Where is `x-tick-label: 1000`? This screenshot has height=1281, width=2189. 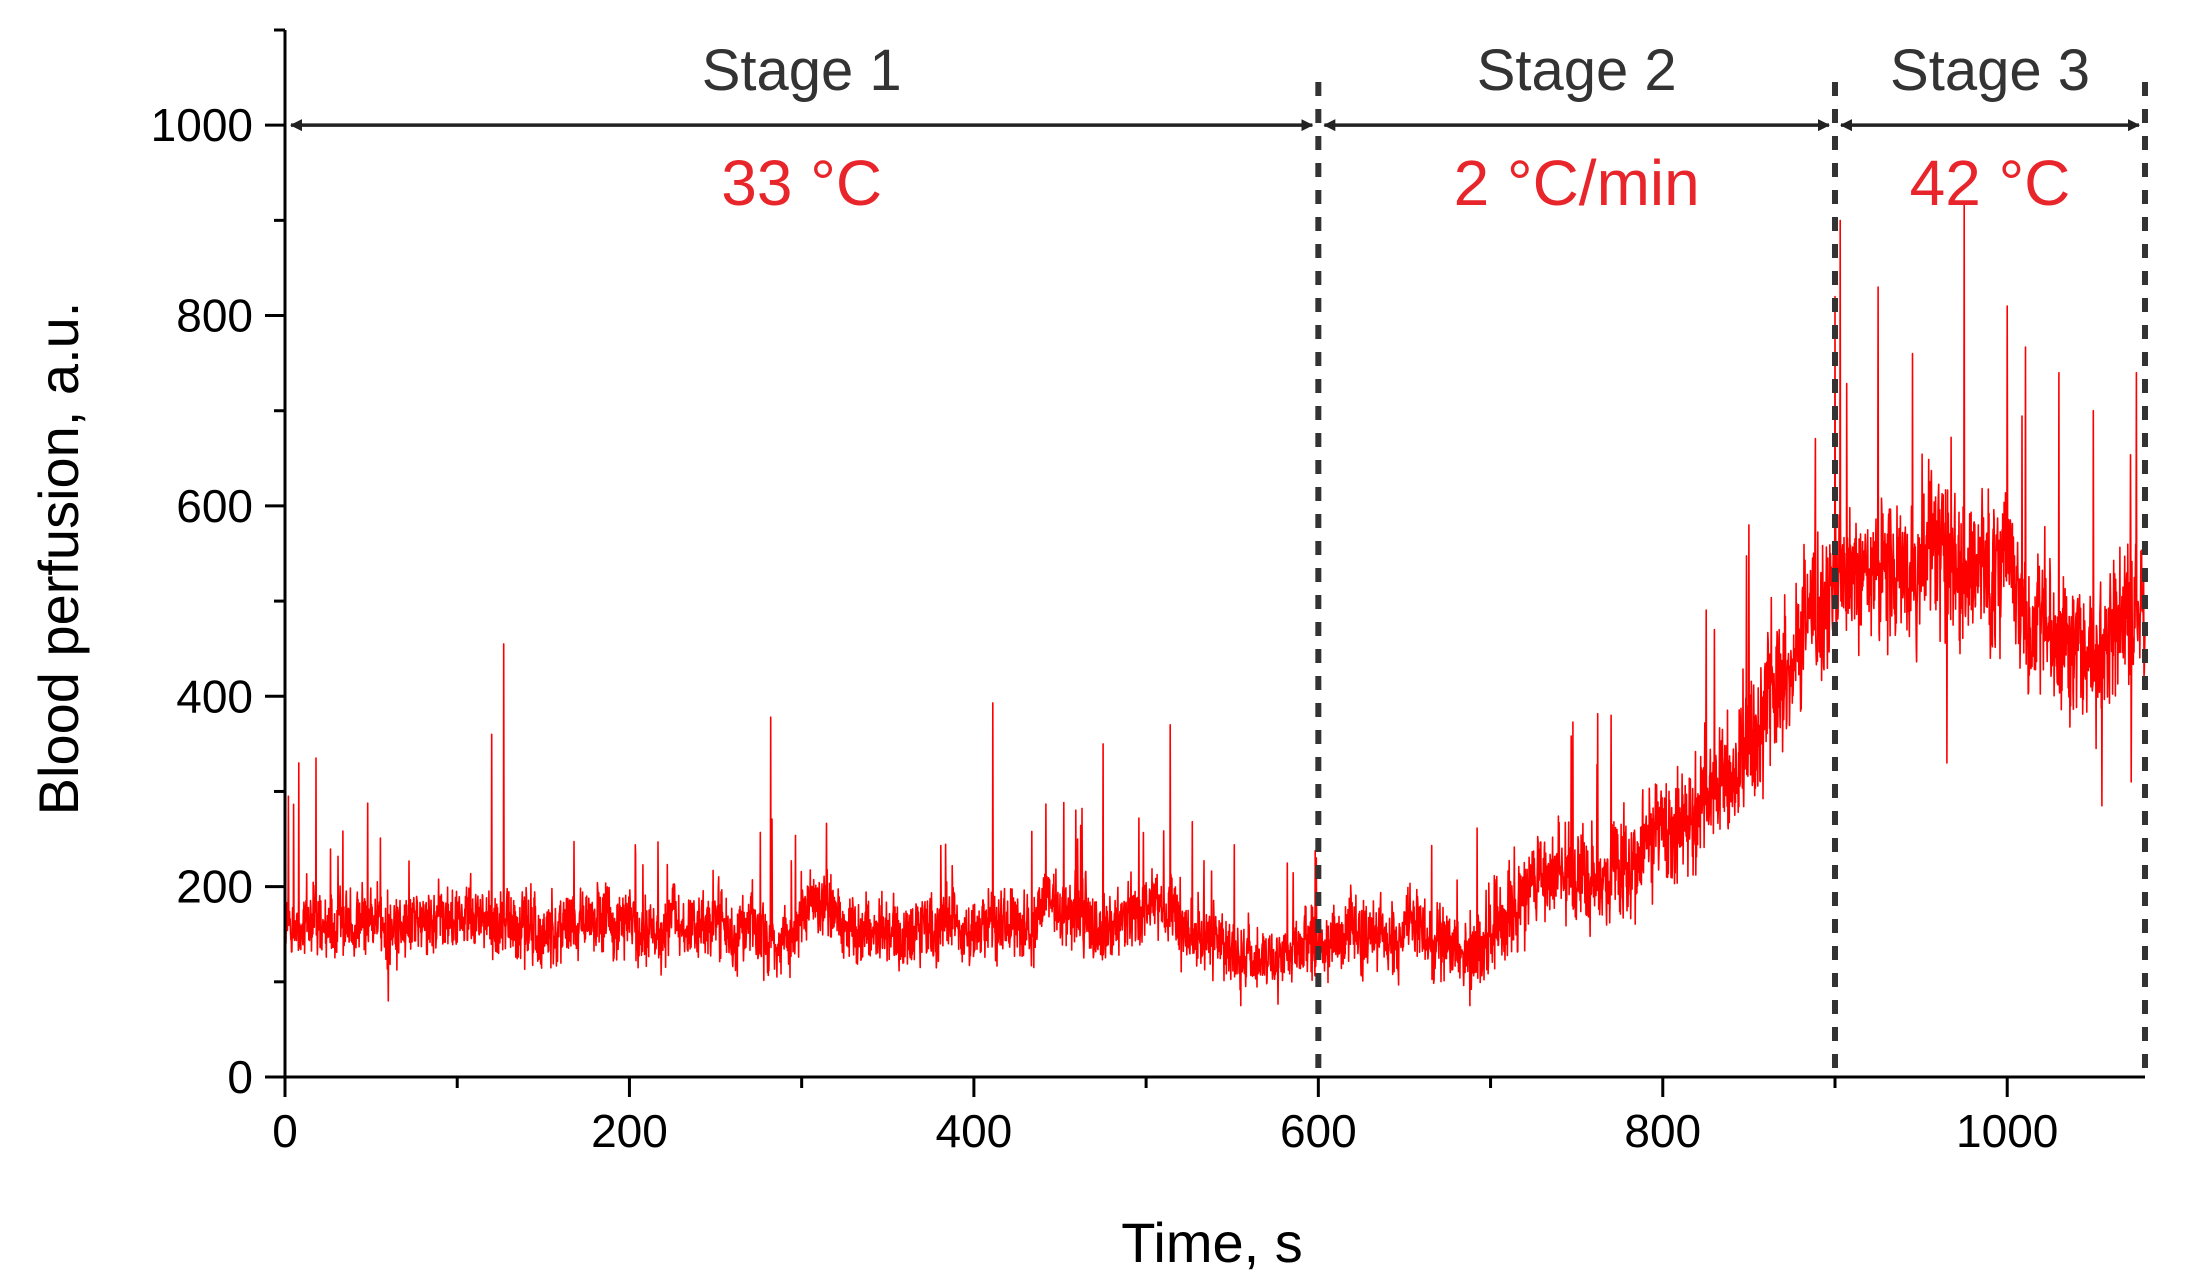 x-tick-label: 1000 is located at coordinates (2007, 1131).